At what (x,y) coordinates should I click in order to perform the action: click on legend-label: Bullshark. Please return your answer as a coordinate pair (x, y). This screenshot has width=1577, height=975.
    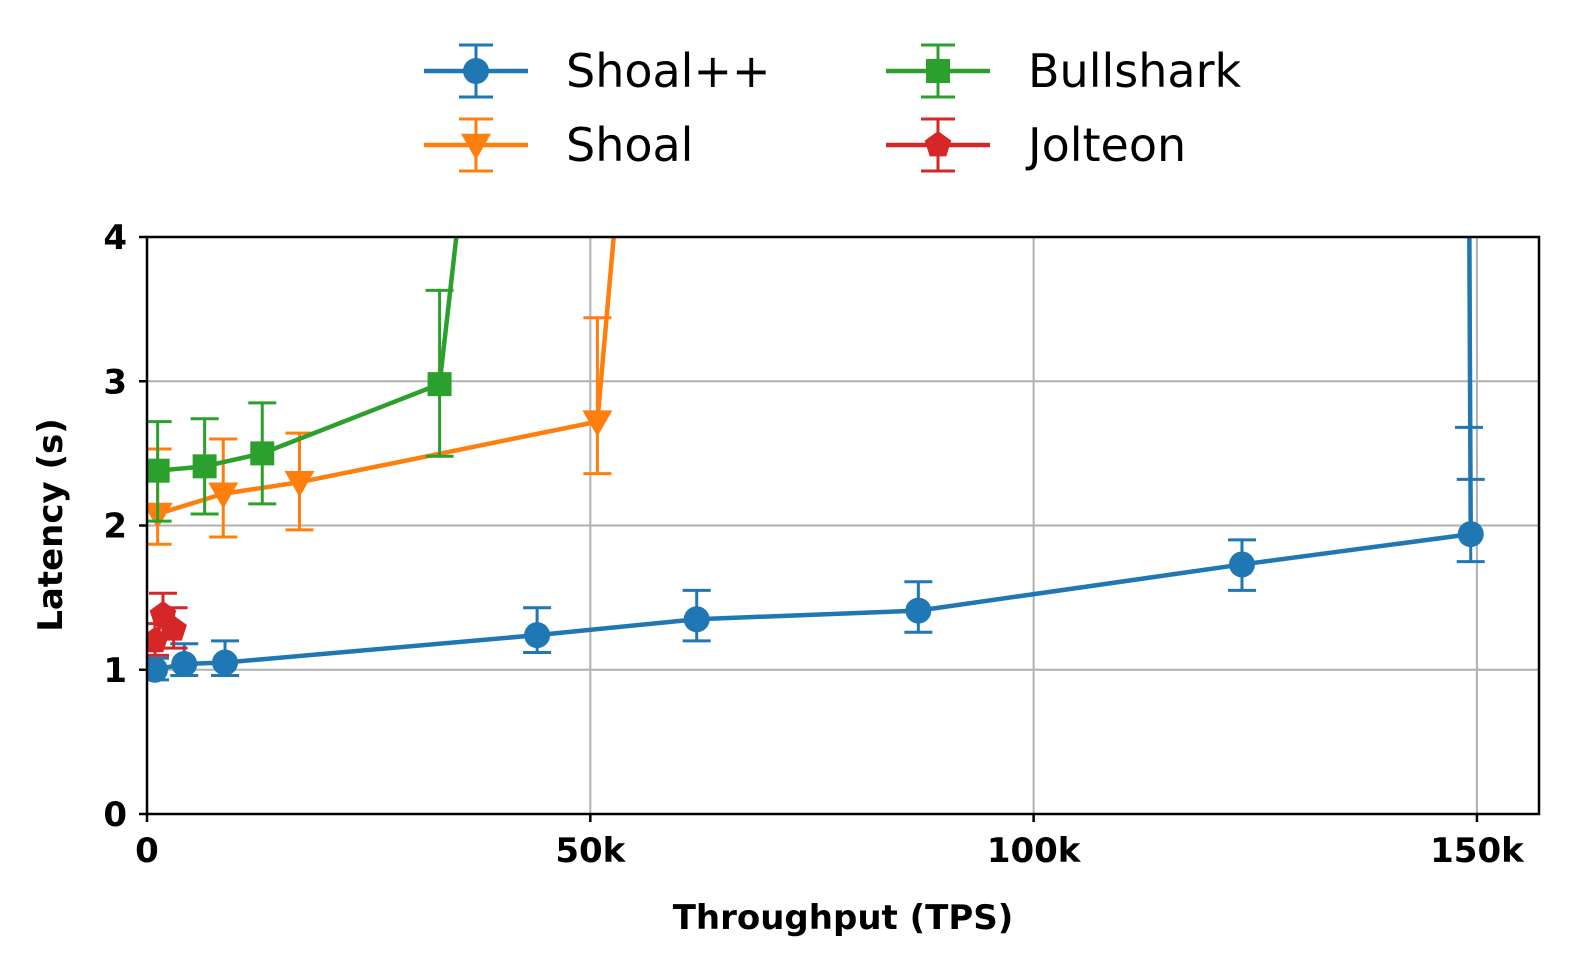
    Looking at the image, I should click on (1134, 71).